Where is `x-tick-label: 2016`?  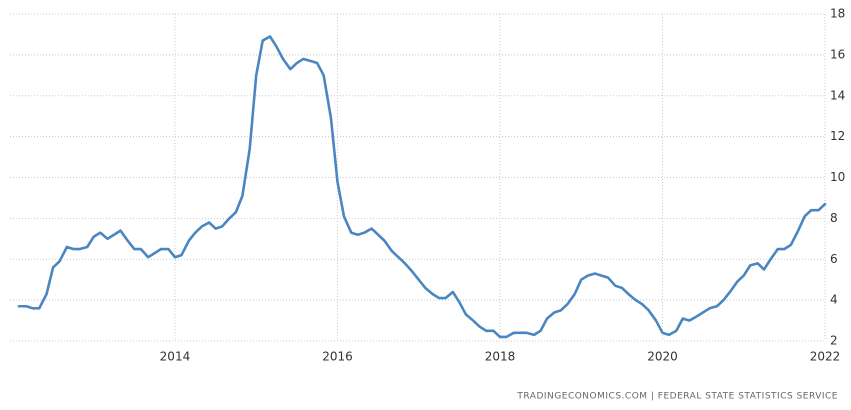
x-tick-label: 2016 is located at coordinates (337, 357).